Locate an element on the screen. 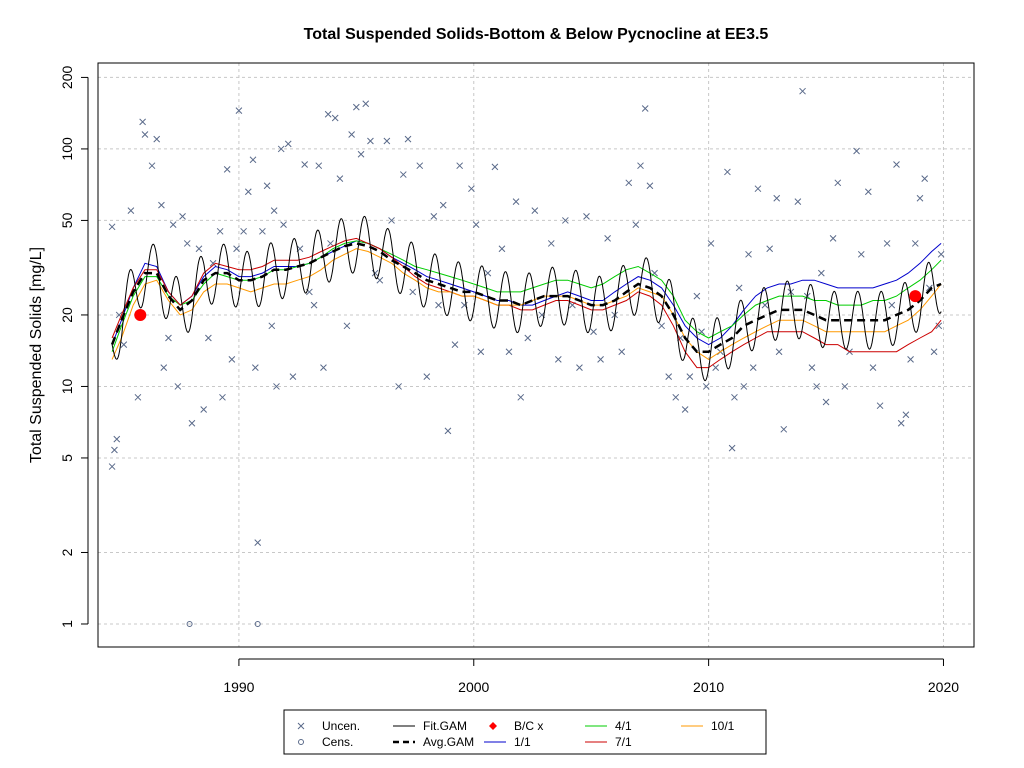  series-line-s4 is located at coordinates (526, 296).